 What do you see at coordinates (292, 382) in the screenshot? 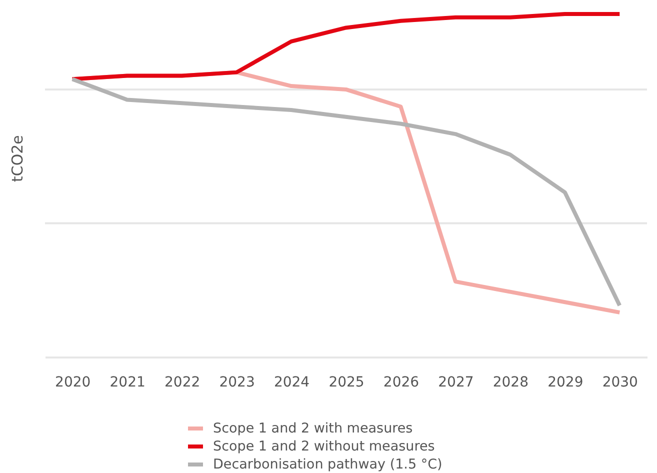
I see `x-tick-label: 2024` at bounding box center [292, 382].